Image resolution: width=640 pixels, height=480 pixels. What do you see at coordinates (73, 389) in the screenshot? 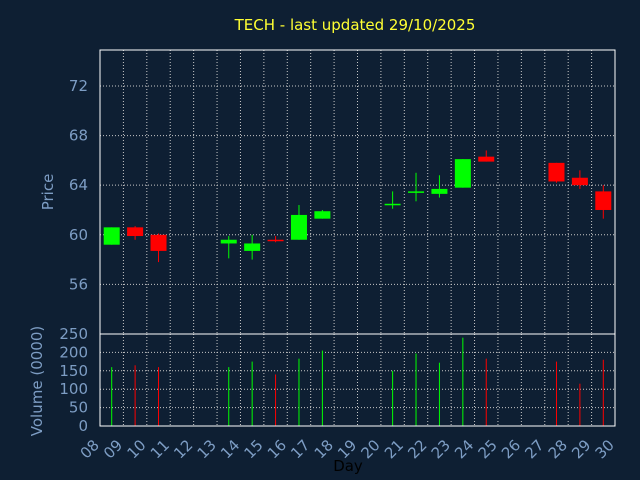
I see `volume-tick-label: 100` at bounding box center [73, 389].